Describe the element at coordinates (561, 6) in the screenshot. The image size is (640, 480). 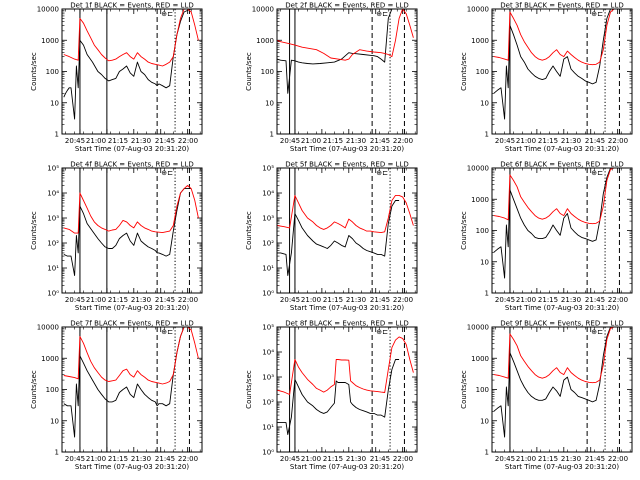
I see `chart-title: Det 3f BLACK = Events, RED = LLD` at that location.